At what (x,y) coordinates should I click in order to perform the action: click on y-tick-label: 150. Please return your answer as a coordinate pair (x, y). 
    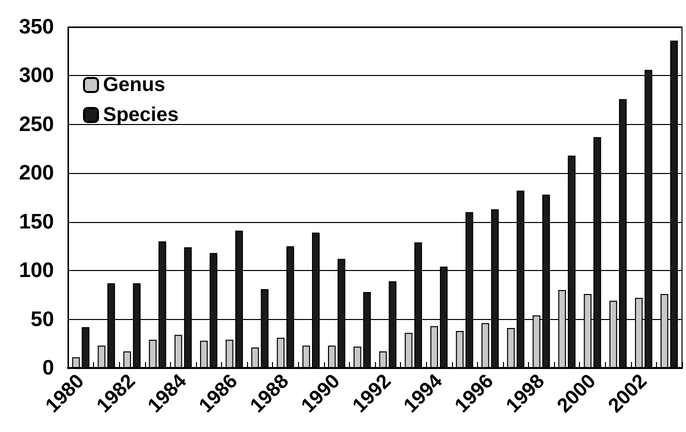
    Looking at the image, I should click on (36, 222).